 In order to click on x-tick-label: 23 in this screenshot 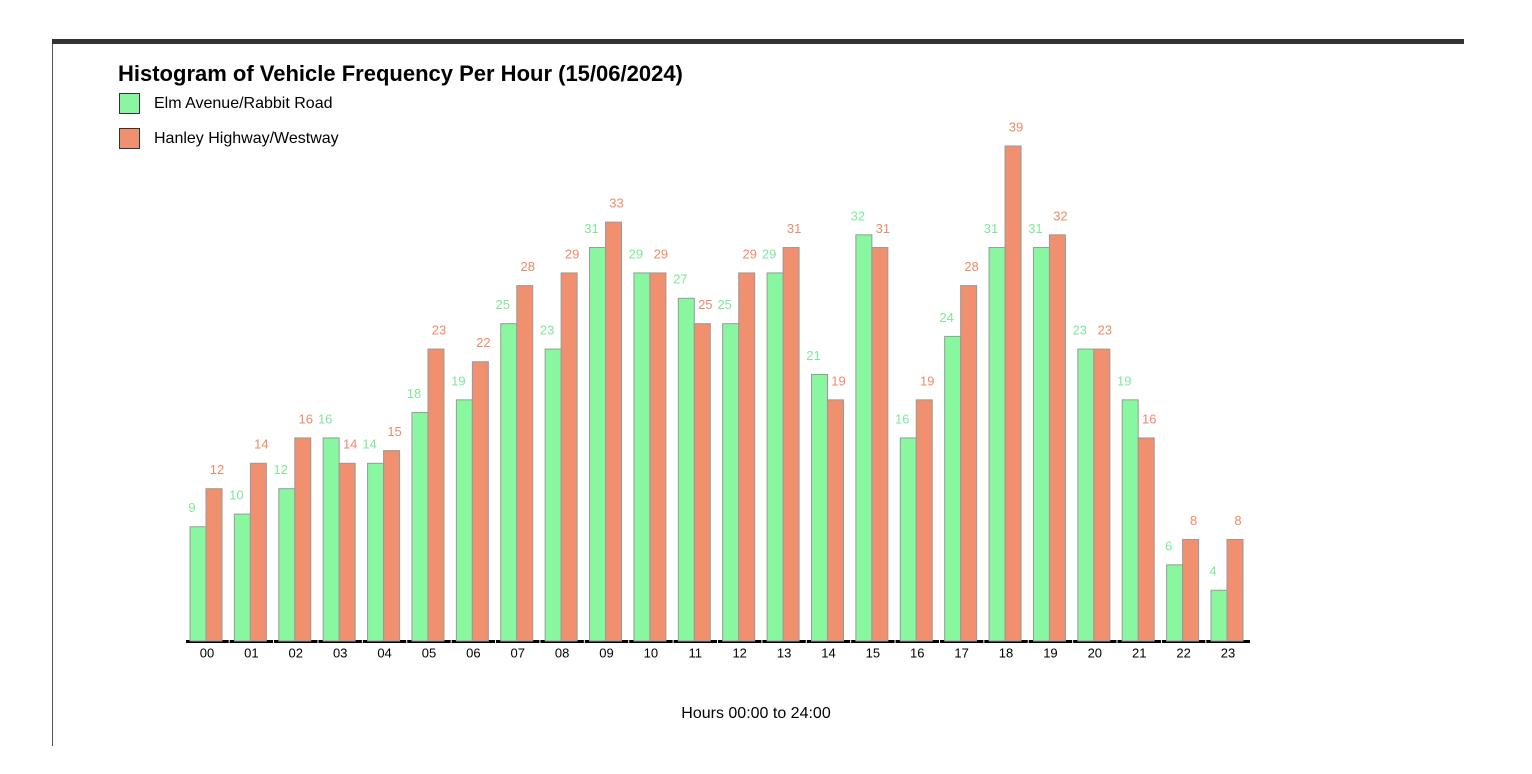, I will do `click(1228, 652)`.